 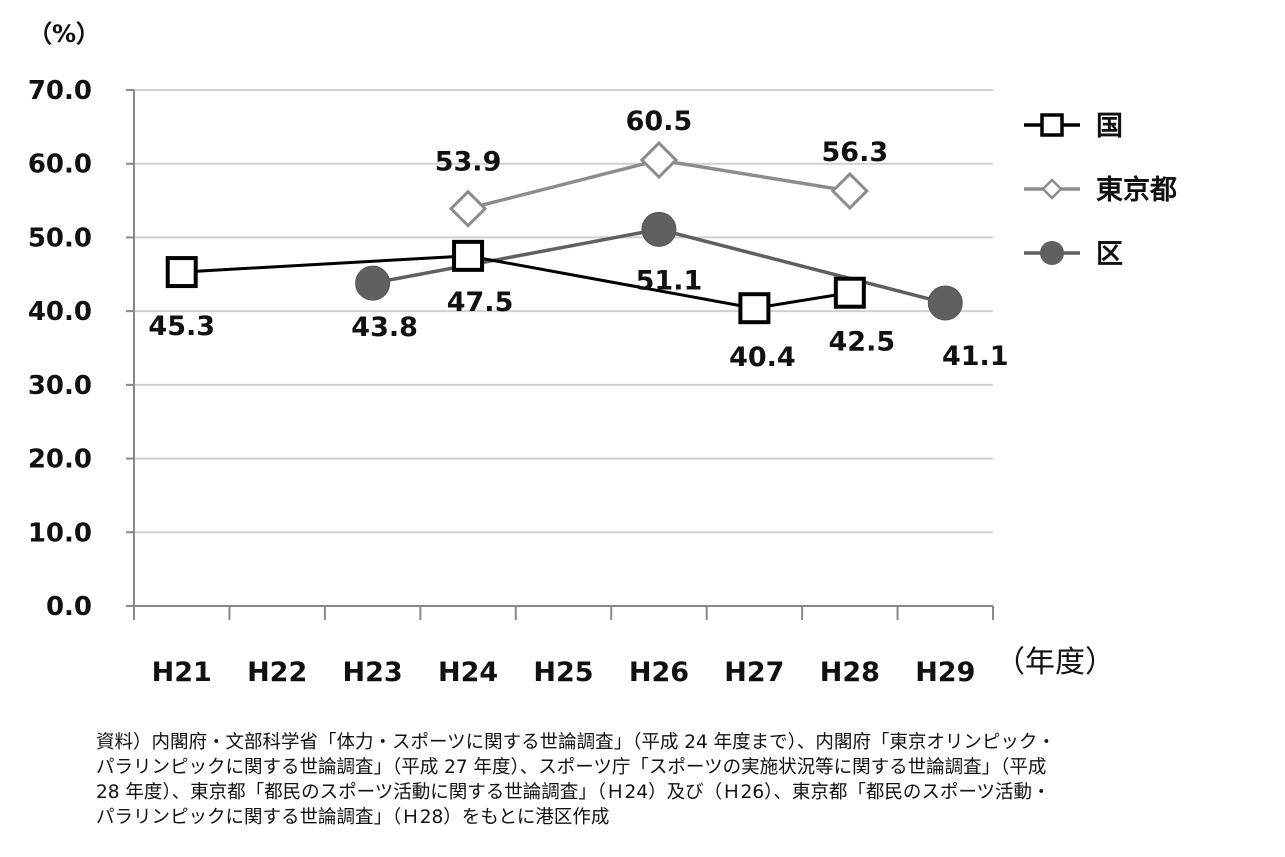 I want to click on series-markers, so click(x=564, y=232).